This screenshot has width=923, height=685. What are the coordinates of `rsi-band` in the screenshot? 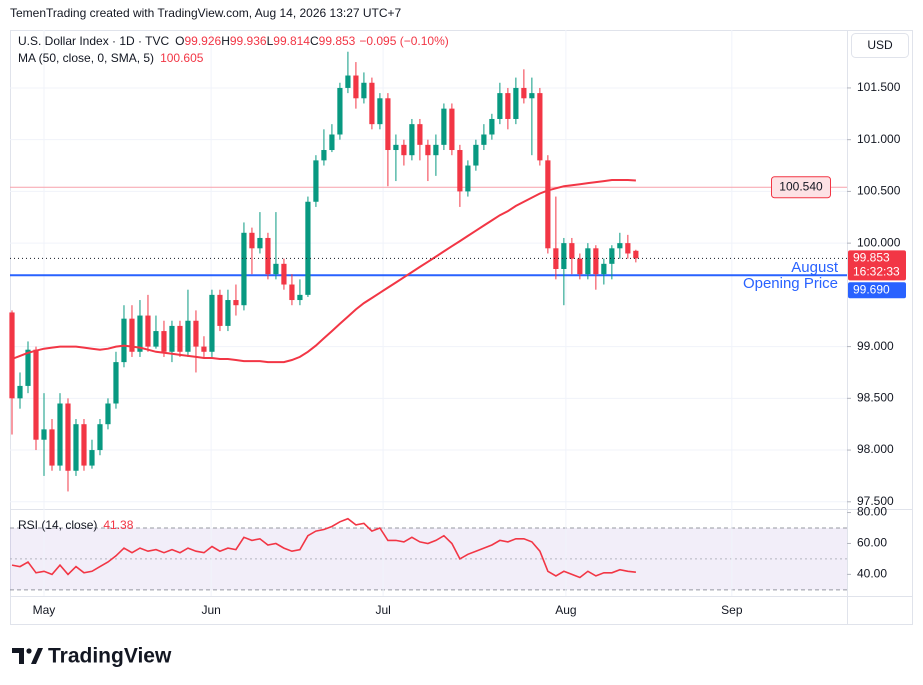 It's located at (428, 559).